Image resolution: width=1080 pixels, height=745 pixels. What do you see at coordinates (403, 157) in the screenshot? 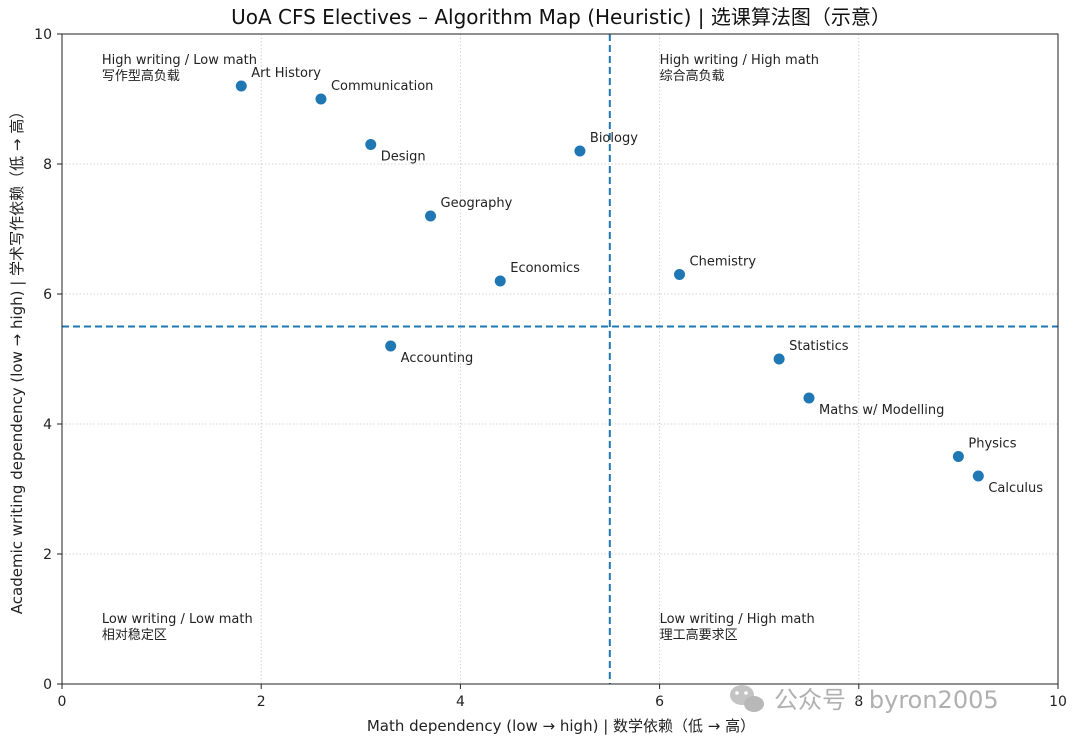
I see `point-label: Design` at bounding box center [403, 157].